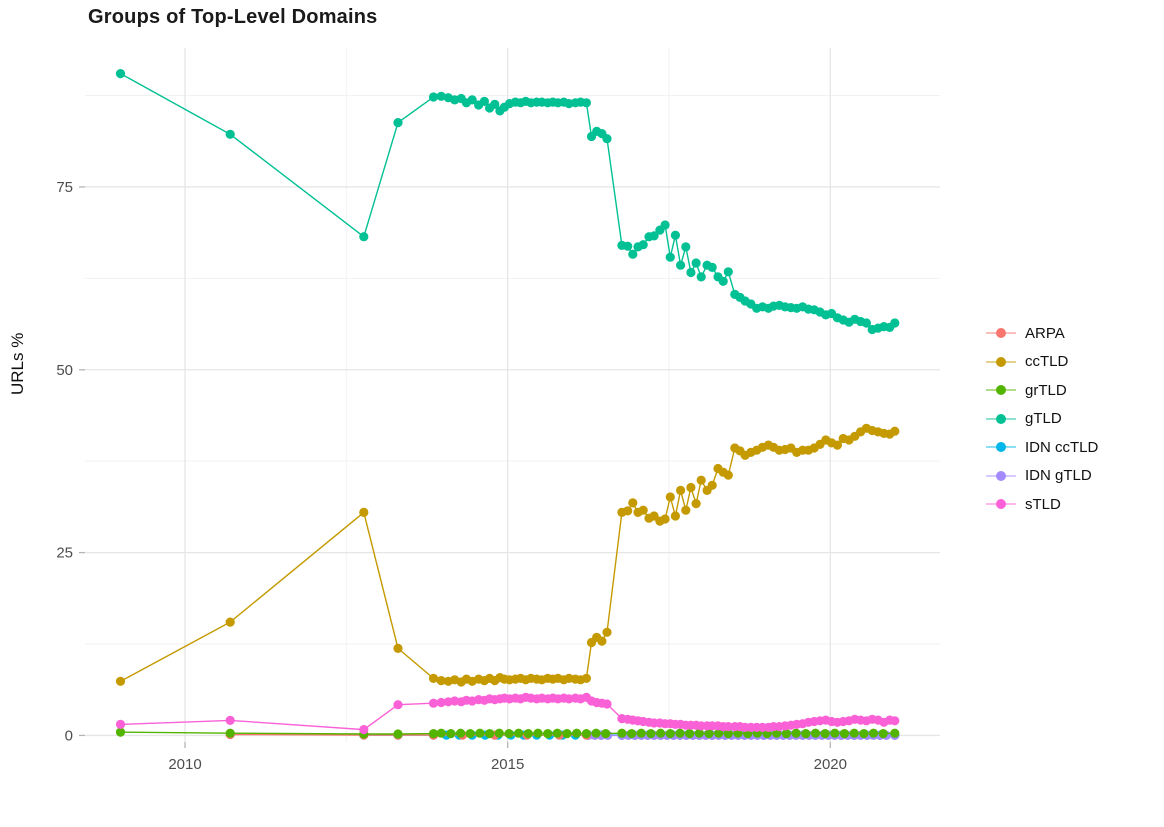 This screenshot has height=827, width=1164. I want to click on legend-label: ccTLD, so click(1047, 362).